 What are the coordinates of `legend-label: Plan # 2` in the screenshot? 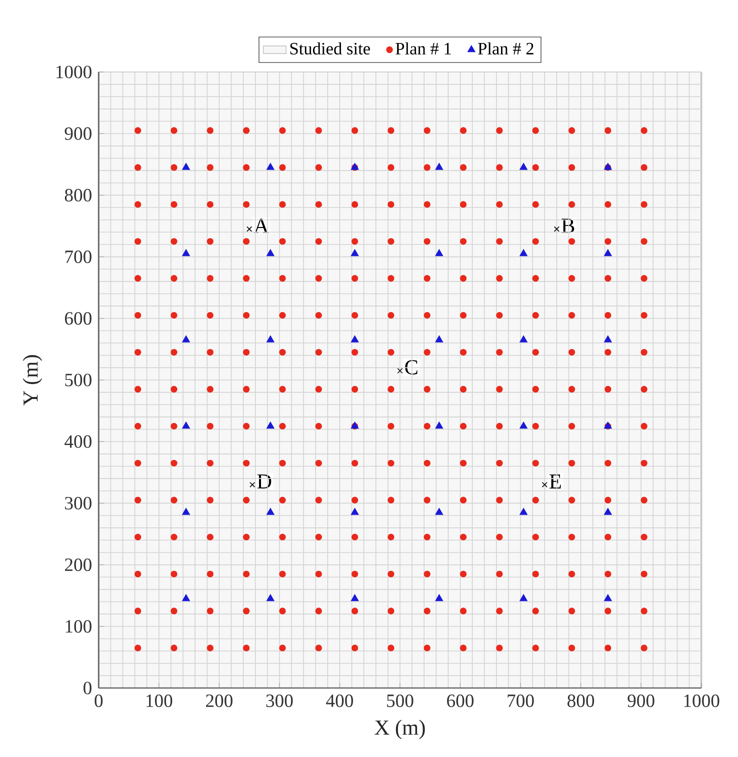 It's located at (506, 48).